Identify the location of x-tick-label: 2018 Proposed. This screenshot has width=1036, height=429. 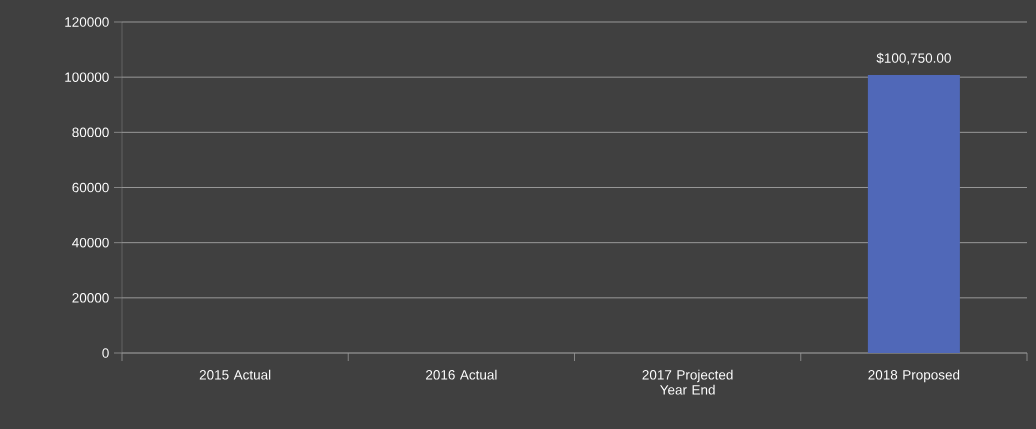
(914, 376).